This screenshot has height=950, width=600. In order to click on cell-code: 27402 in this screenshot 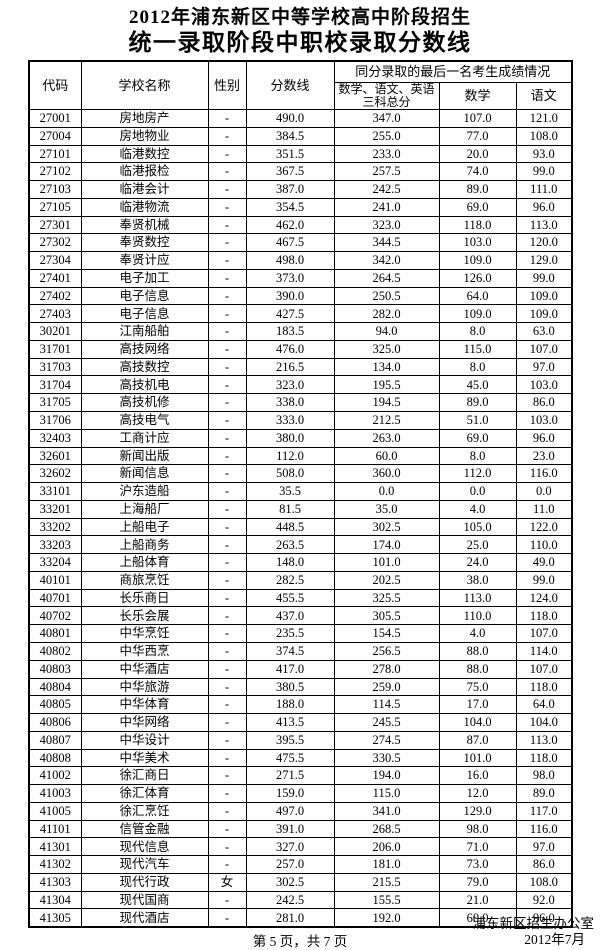, I will do `click(55, 296)`.